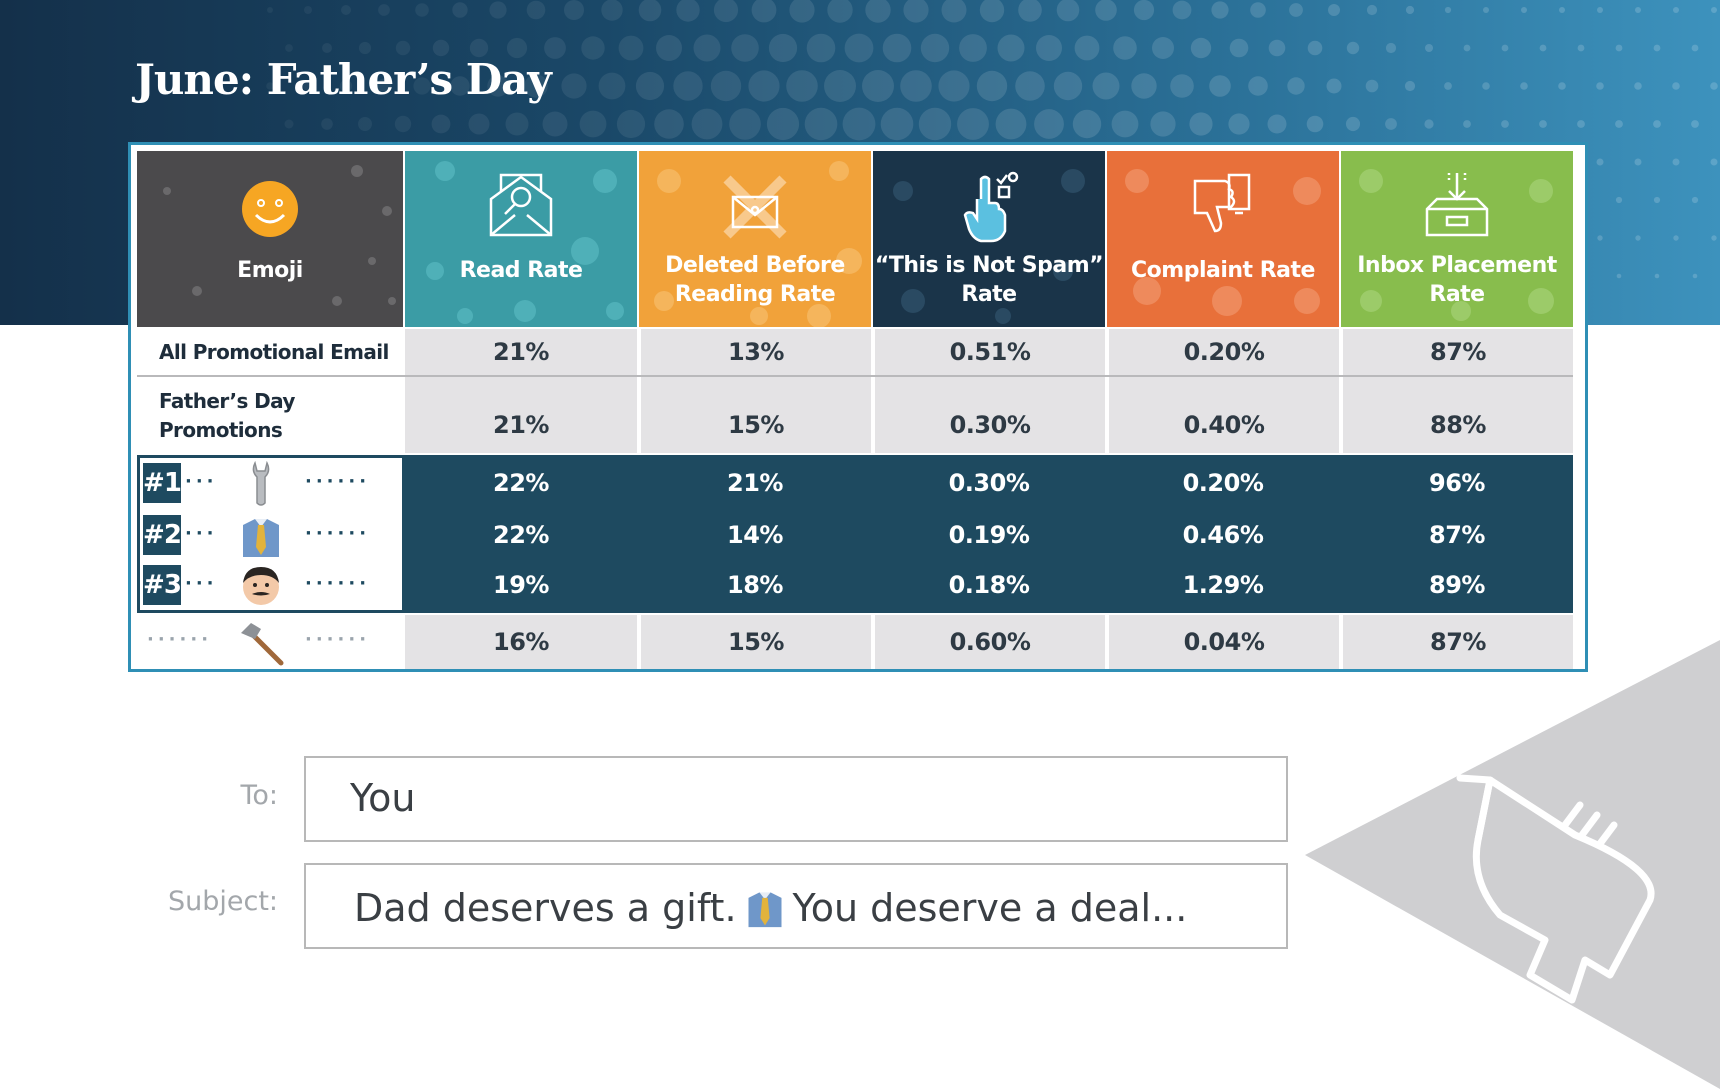 This screenshot has width=1720, height=1089. What do you see at coordinates (1457, 585) in the screenshot?
I see `table-cell: 89%` at bounding box center [1457, 585].